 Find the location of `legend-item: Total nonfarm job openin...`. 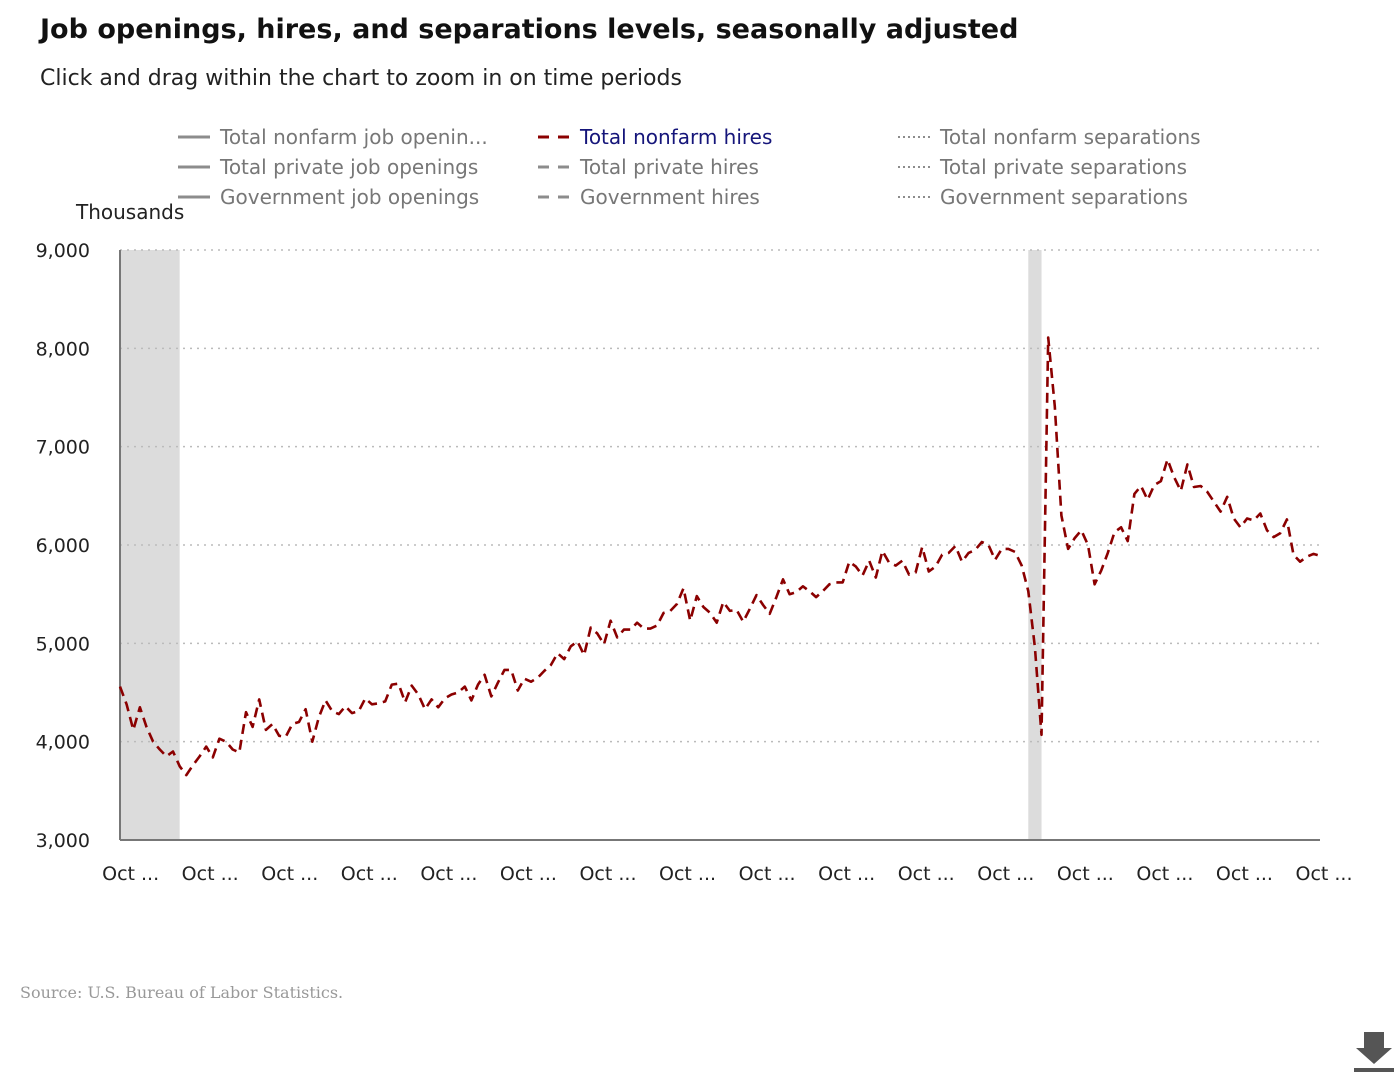

legend-item: Total nonfarm job openin... is located at coordinates (333, 137).